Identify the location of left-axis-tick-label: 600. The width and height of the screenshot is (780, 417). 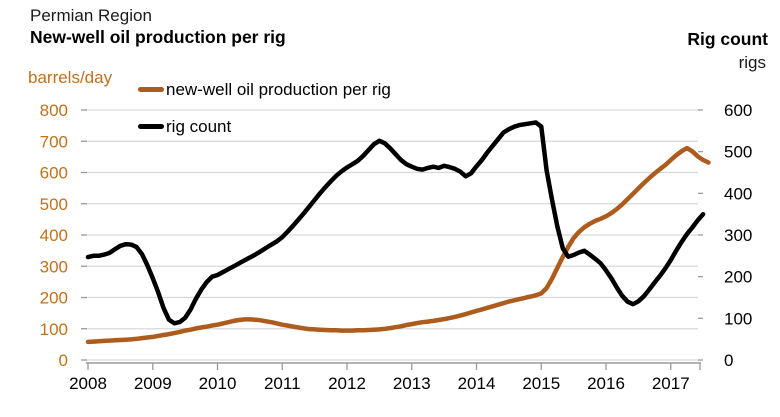
(54, 173).